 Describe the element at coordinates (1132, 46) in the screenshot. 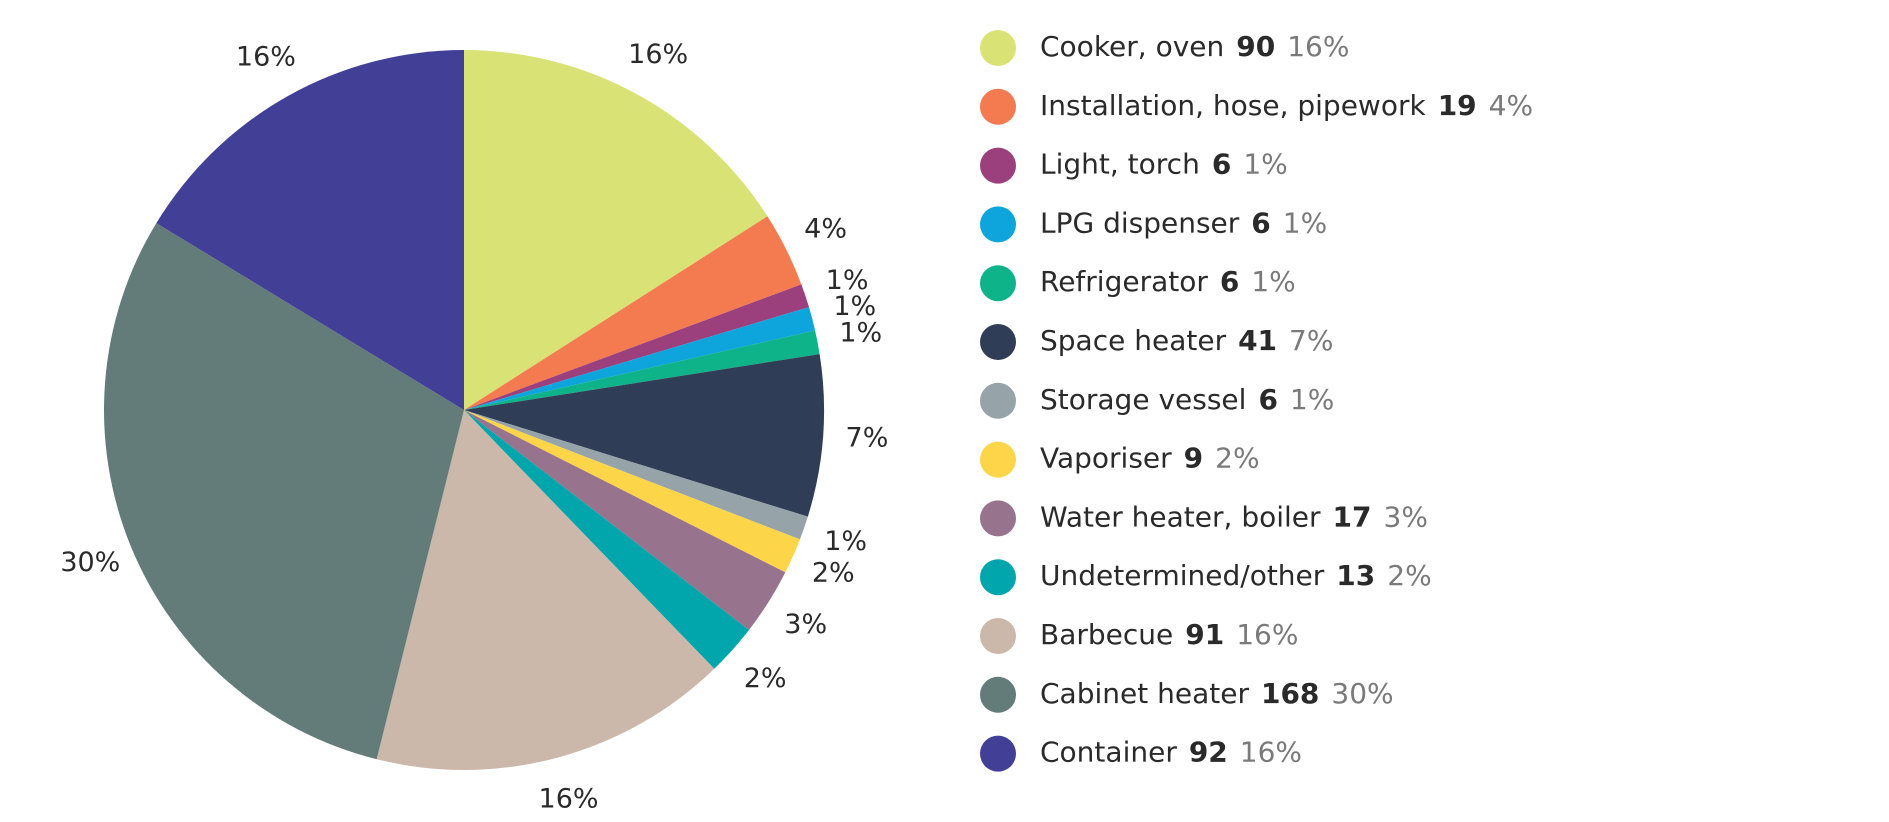

I see `legend-name: Cooker, oven` at that location.